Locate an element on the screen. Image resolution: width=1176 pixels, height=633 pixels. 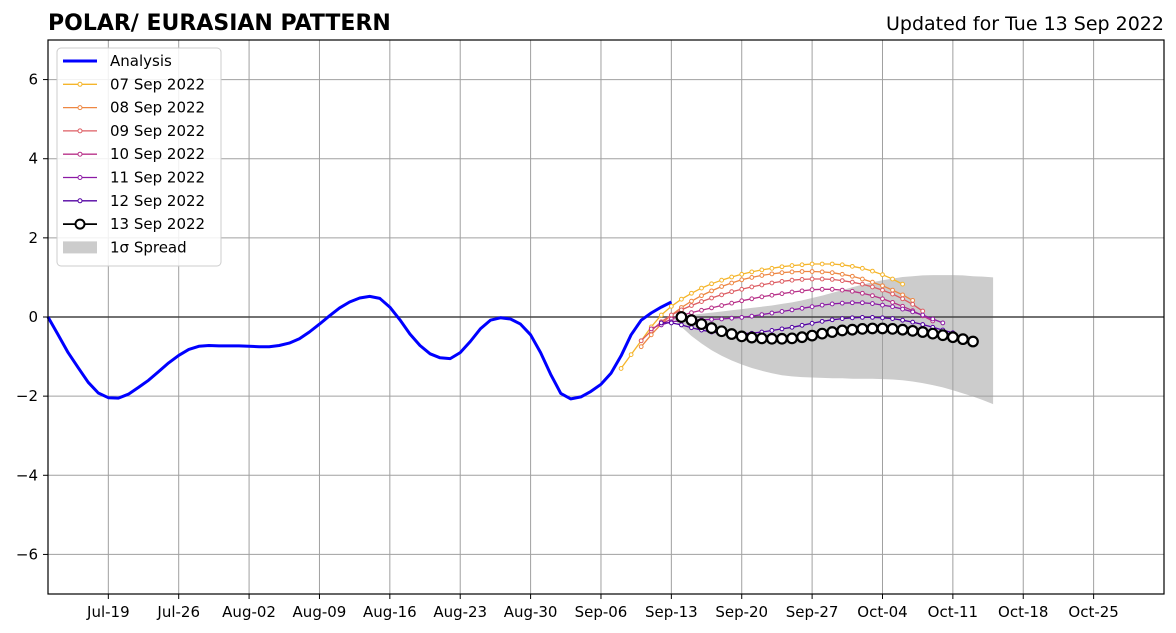
legend-label: 07 Sep 2022 is located at coordinates (157, 84).